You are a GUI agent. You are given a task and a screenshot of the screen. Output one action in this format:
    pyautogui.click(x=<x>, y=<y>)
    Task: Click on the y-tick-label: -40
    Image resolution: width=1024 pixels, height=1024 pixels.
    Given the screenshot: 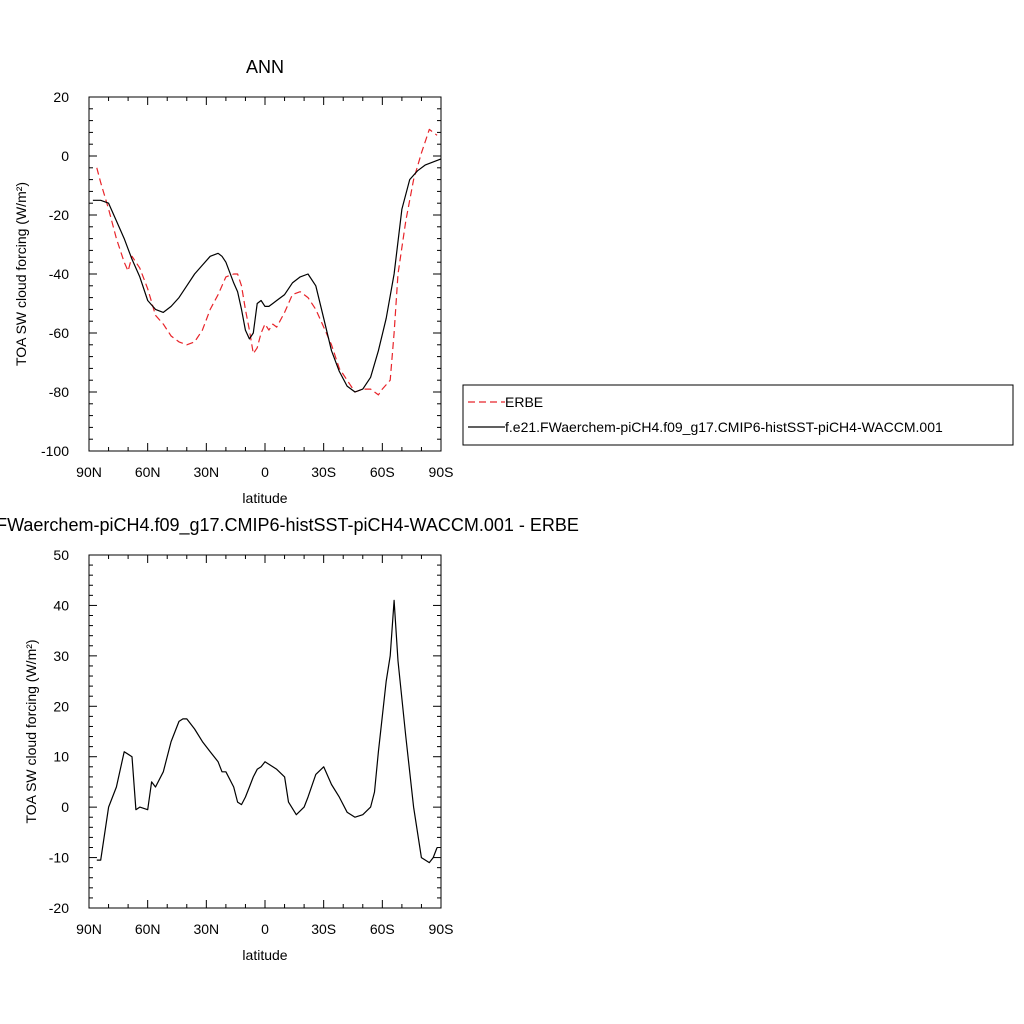 What is the action you would take?
    pyautogui.click(x=59, y=274)
    